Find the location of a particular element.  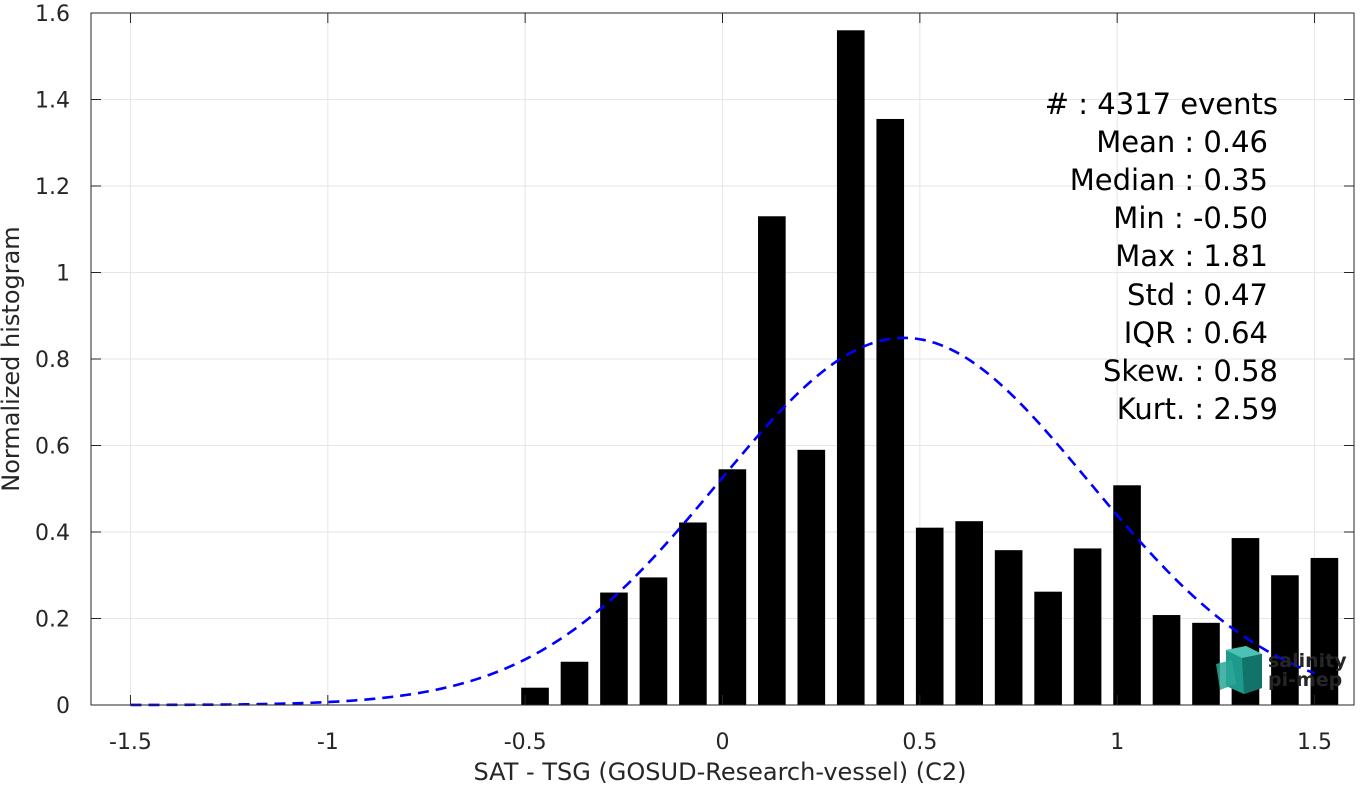

stat-median: Median : 0.35 is located at coordinates (1169, 180).